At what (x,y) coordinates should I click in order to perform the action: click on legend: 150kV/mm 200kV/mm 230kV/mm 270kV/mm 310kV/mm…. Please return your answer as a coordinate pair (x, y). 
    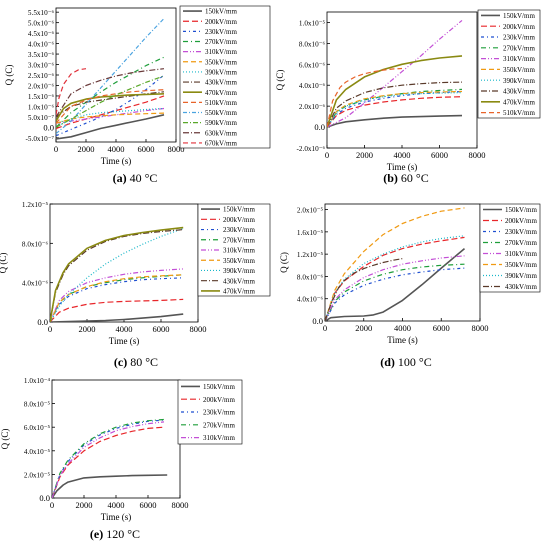
    Looking at the image, I should click on (234, 250).